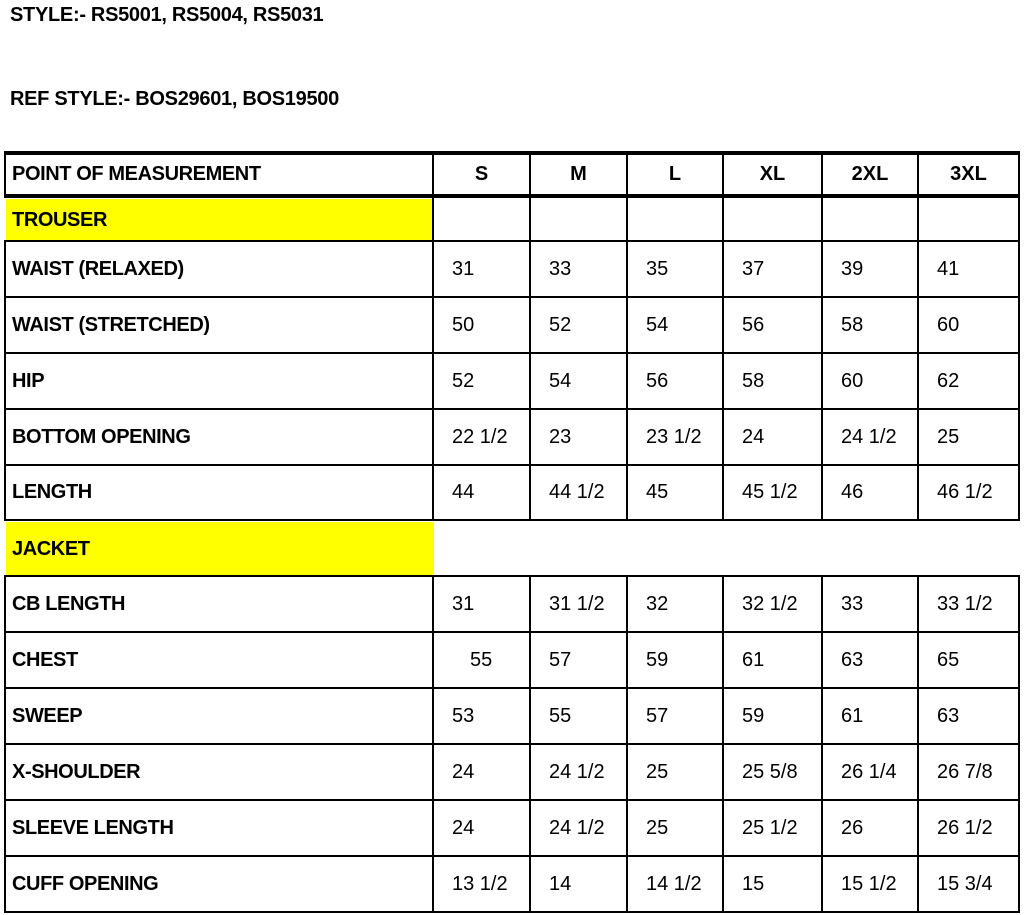 The image size is (1024, 915). Describe the element at coordinates (772, 772) in the screenshot. I see `value-cell: 25 5/8` at that location.